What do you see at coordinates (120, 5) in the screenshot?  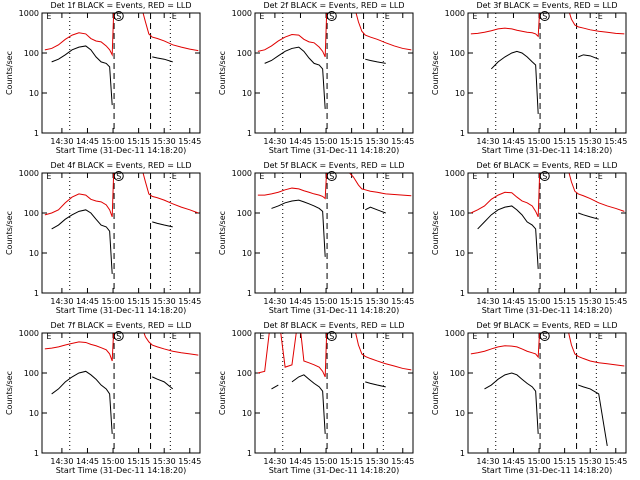 I see `panel-title: Det 1f BLACK = Events, RED = LLD` at bounding box center [120, 5].